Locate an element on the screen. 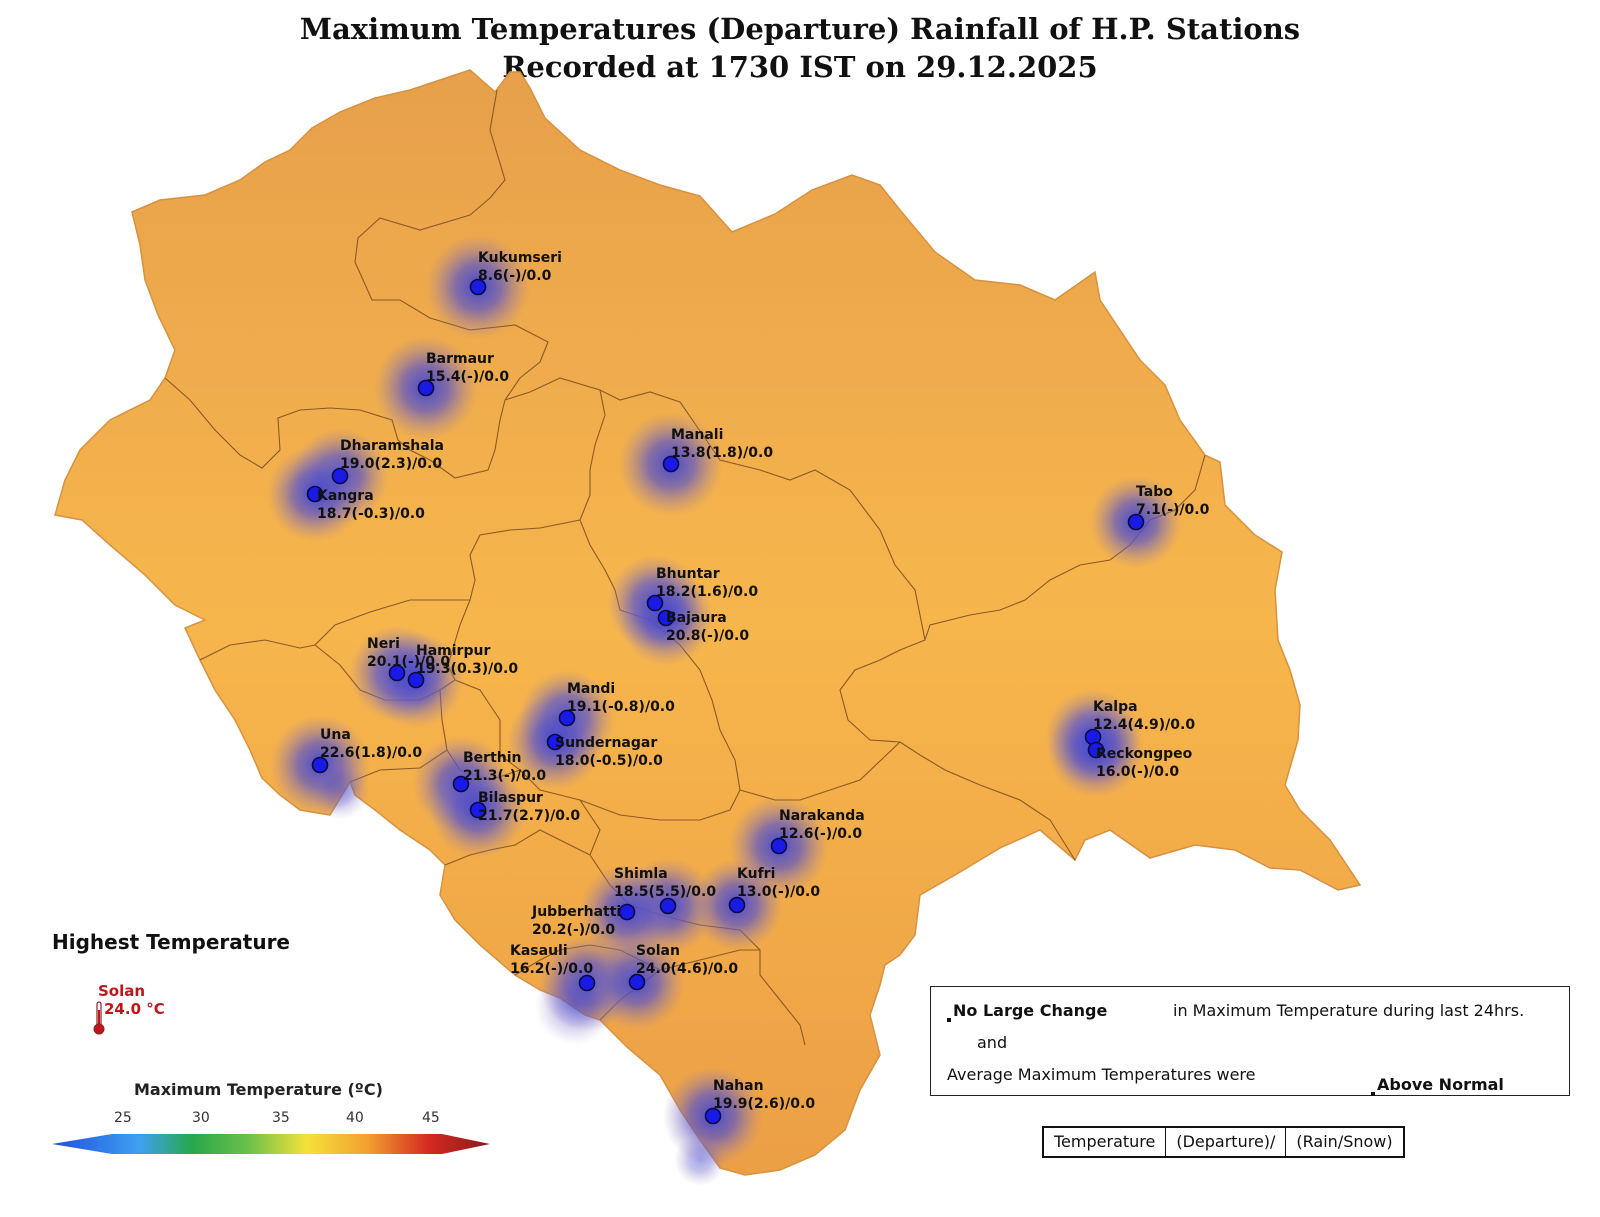 The height and width of the screenshot is (1217, 1600). station-name: Una is located at coordinates (335, 735).